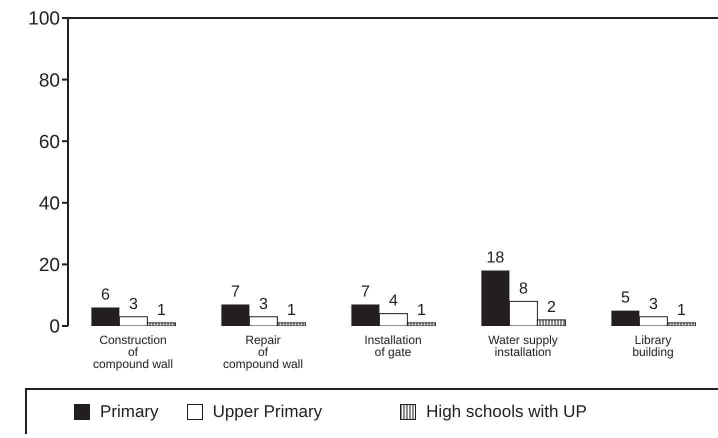 This screenshot has height=438, width=718. What do you see at coordinates (129, 412) in the screenshot?
I see `legend-label: Primary` at bounding box center [129, 412].